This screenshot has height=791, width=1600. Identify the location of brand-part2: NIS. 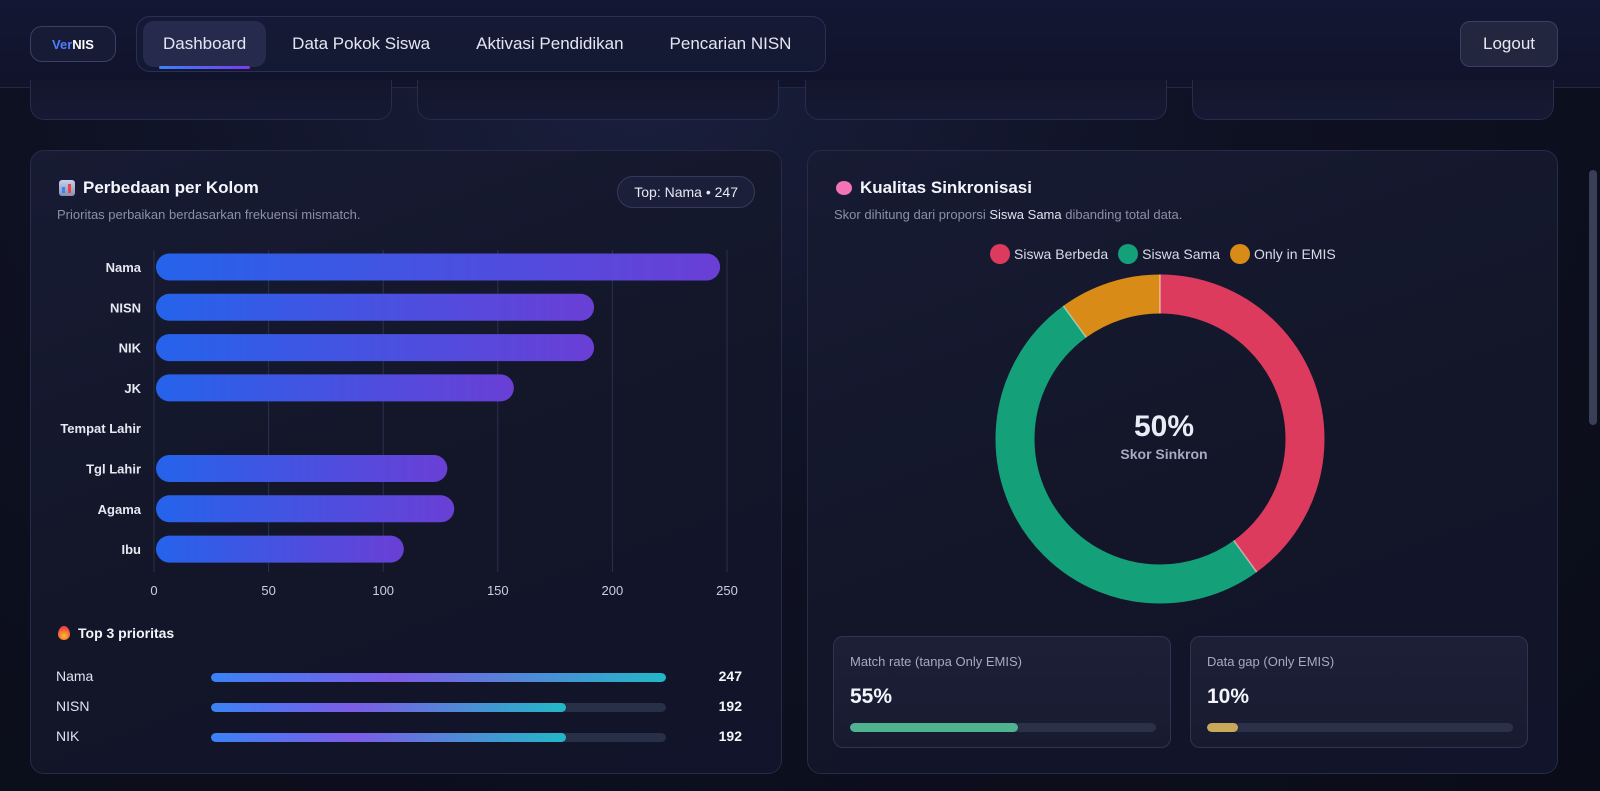
(83, 44).